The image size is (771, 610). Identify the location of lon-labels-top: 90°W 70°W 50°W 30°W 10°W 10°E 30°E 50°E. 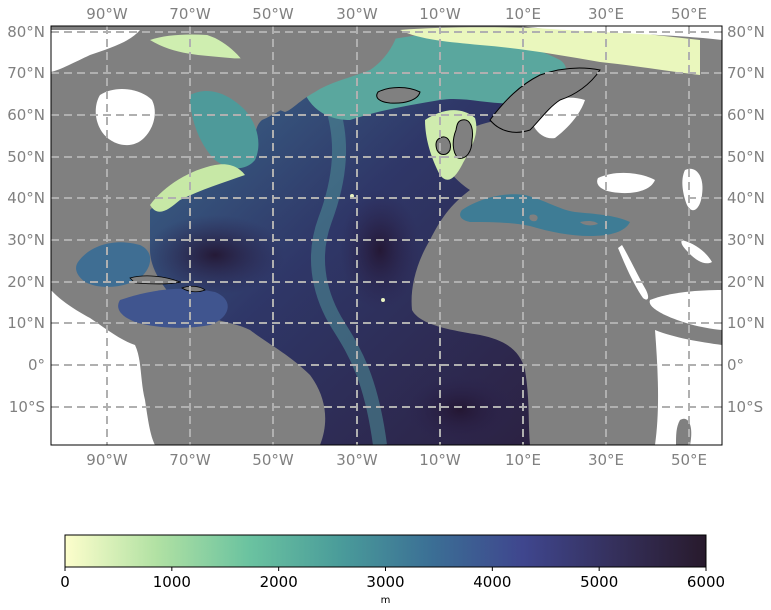
(396, 14).